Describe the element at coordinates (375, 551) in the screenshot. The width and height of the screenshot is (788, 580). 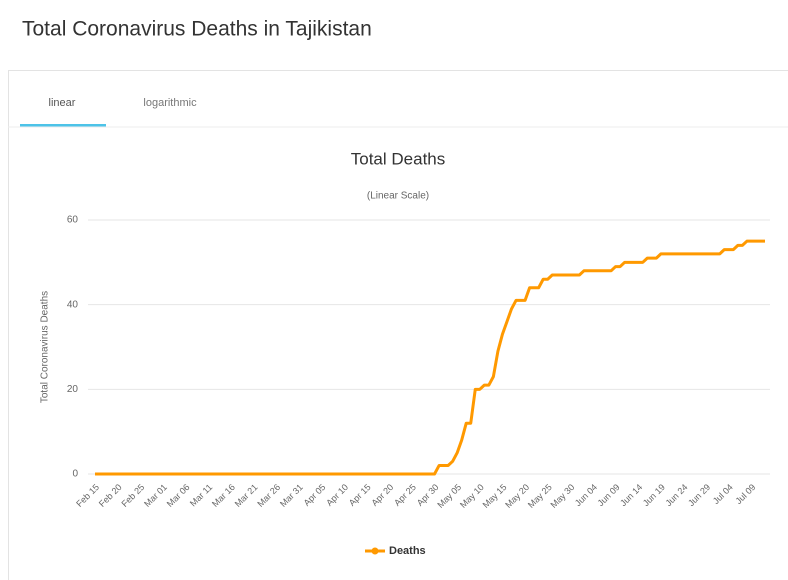
I see `legend-marker` at that location.